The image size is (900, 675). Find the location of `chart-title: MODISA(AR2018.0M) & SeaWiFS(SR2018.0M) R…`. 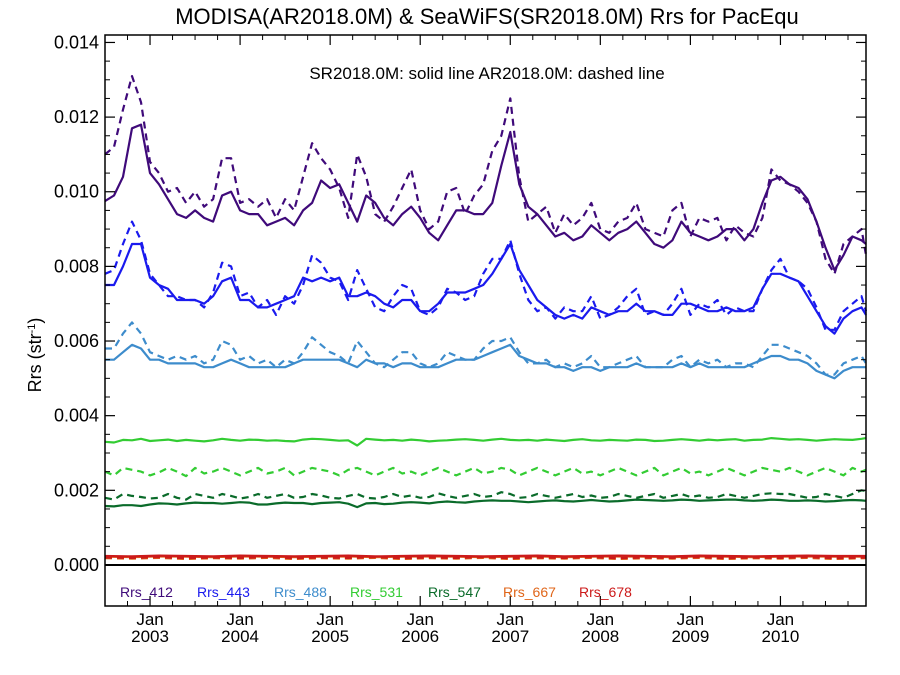

chart-title: MODISA(AR2018.0M) & SeaWiFS(SR2018.0M) R… is located at coordinates (487, 16).